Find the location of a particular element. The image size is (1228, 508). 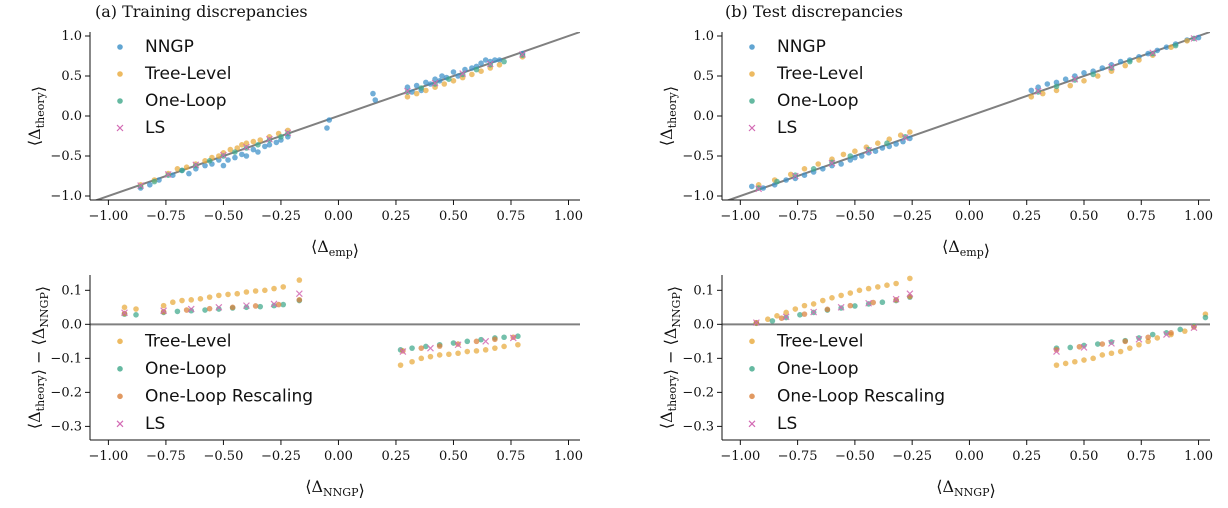

x-tick-label: −1.00 is located at coordinates (108, 216).